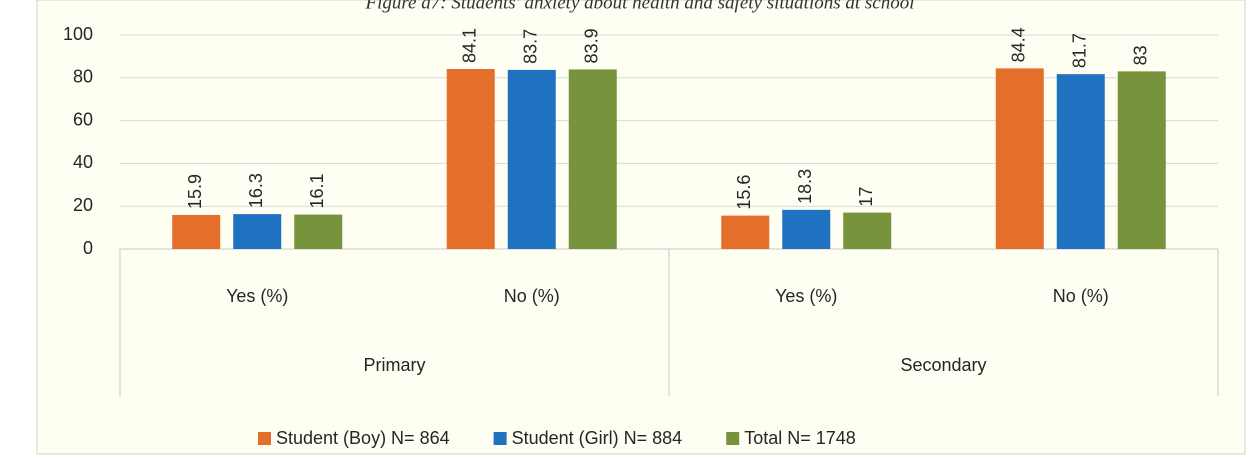 The image size is (1246, 455). I want to click on value-label: 15.9, so click(195, 191).